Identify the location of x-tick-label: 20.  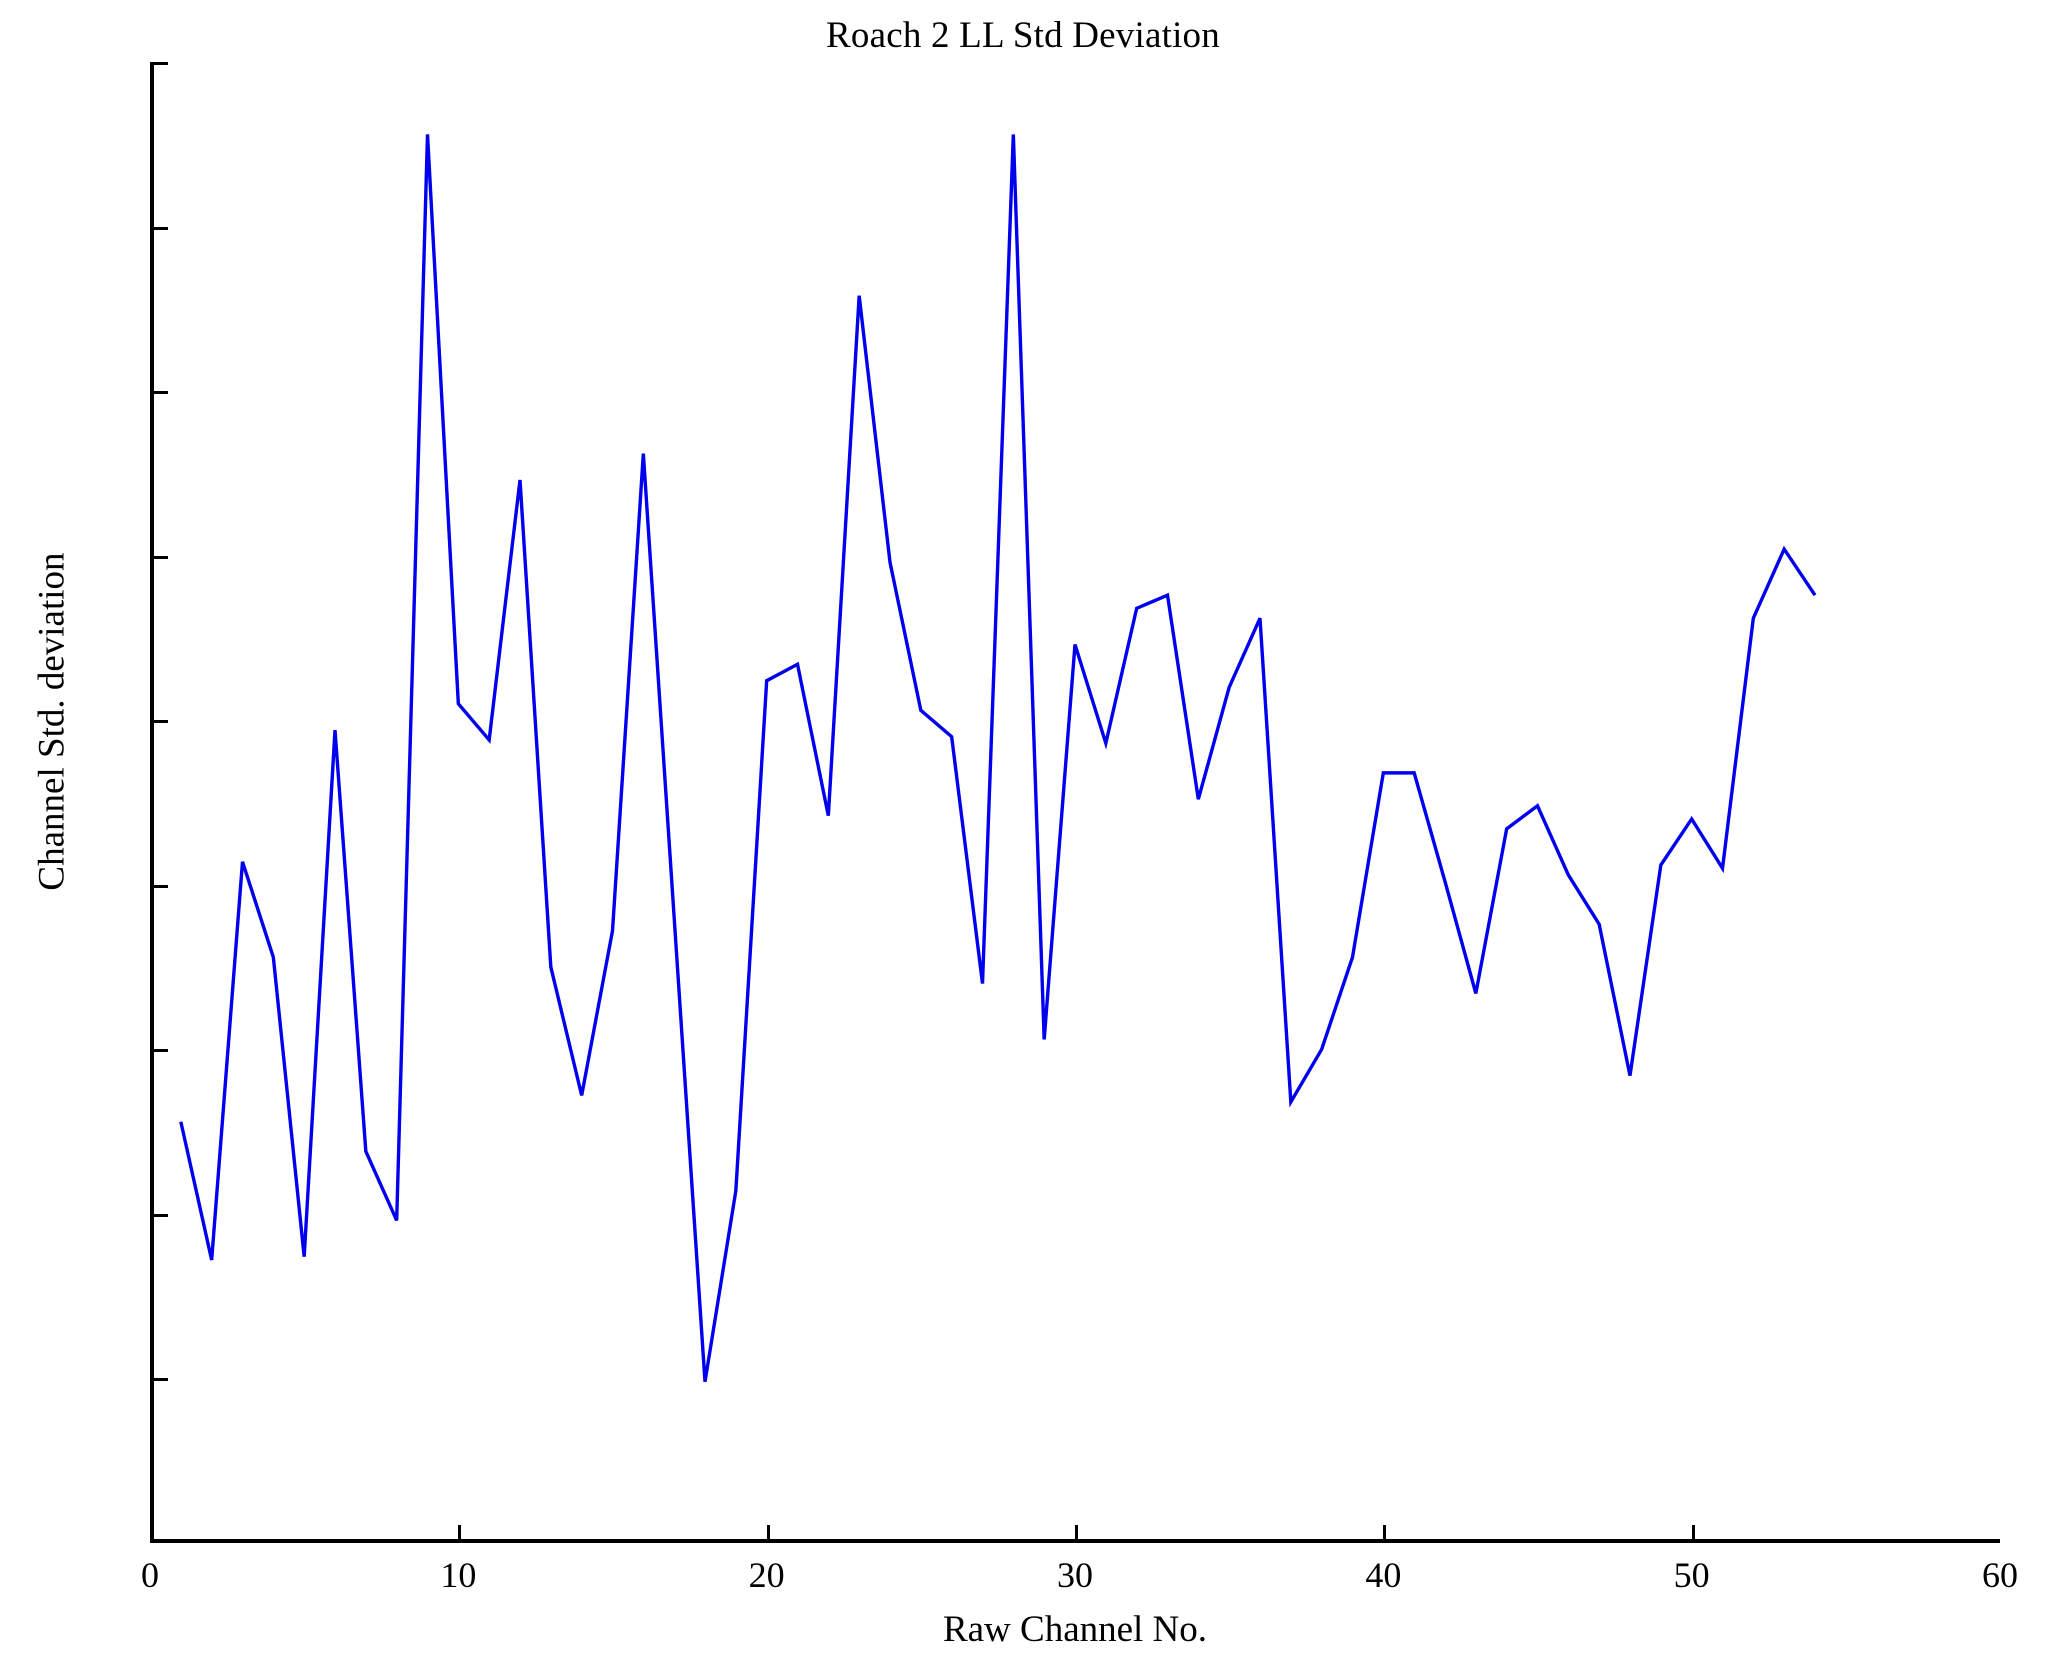
(766, 1575).